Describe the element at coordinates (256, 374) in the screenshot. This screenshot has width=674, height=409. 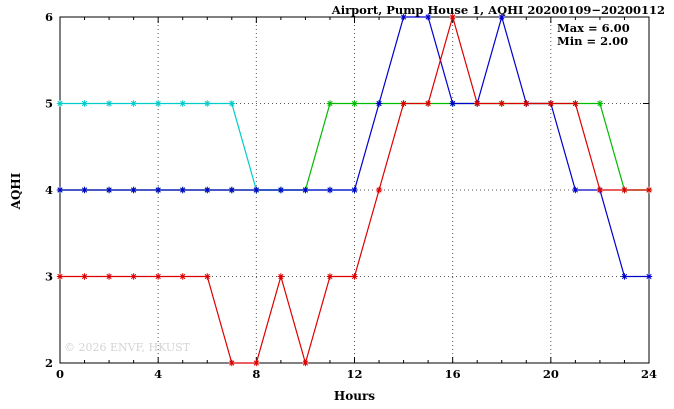
I see `svg-text: 8` at that location.